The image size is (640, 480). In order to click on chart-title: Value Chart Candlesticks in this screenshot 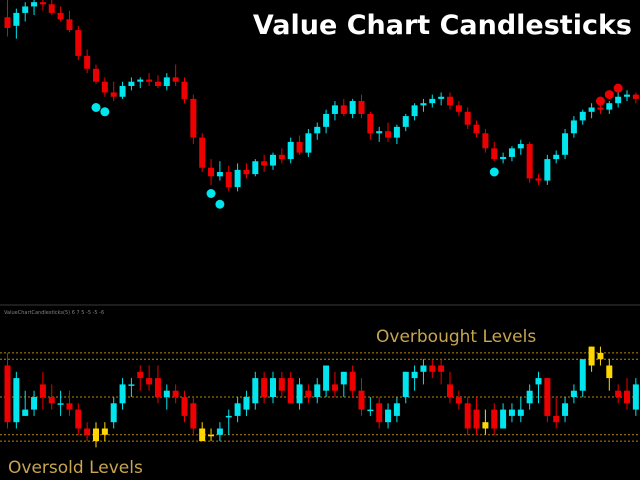, I will do `click(442, 25)`.